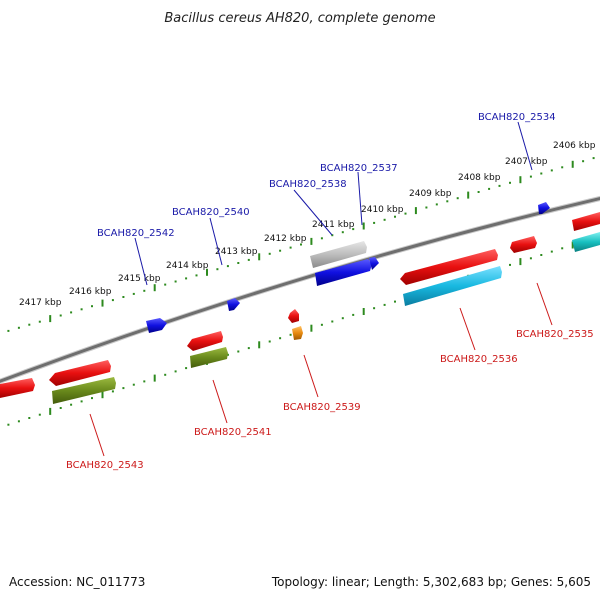  Describe the element at coordinates (299, 18) in the screenshot. I see `map-title: Bacillus cereus AH820, complete genome` at that location.